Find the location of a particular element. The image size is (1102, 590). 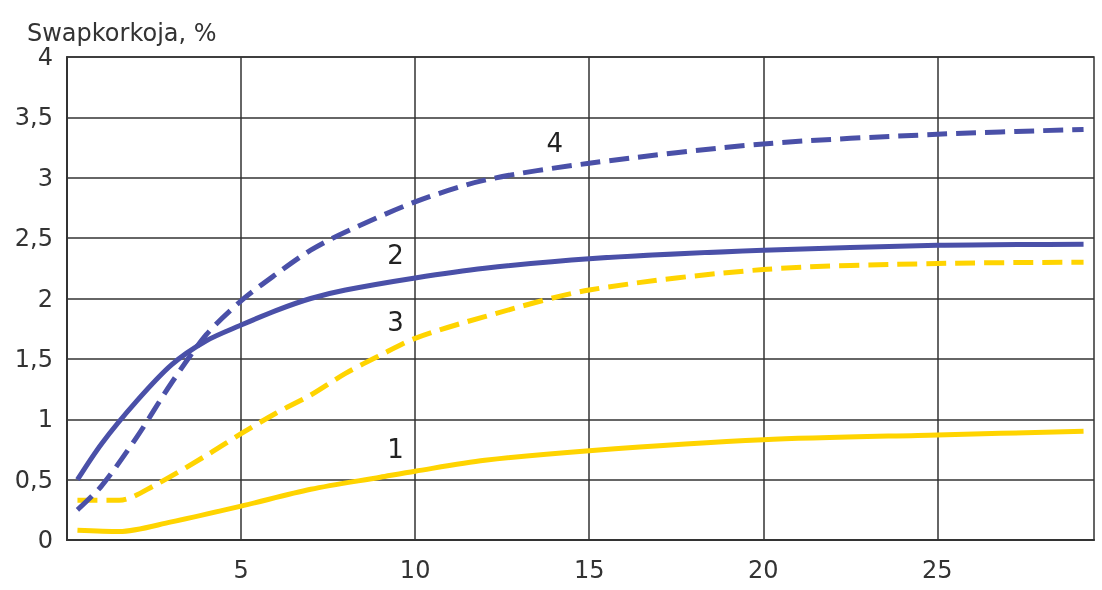

y-tick-label: 1 is located at coordinates (45, 419).